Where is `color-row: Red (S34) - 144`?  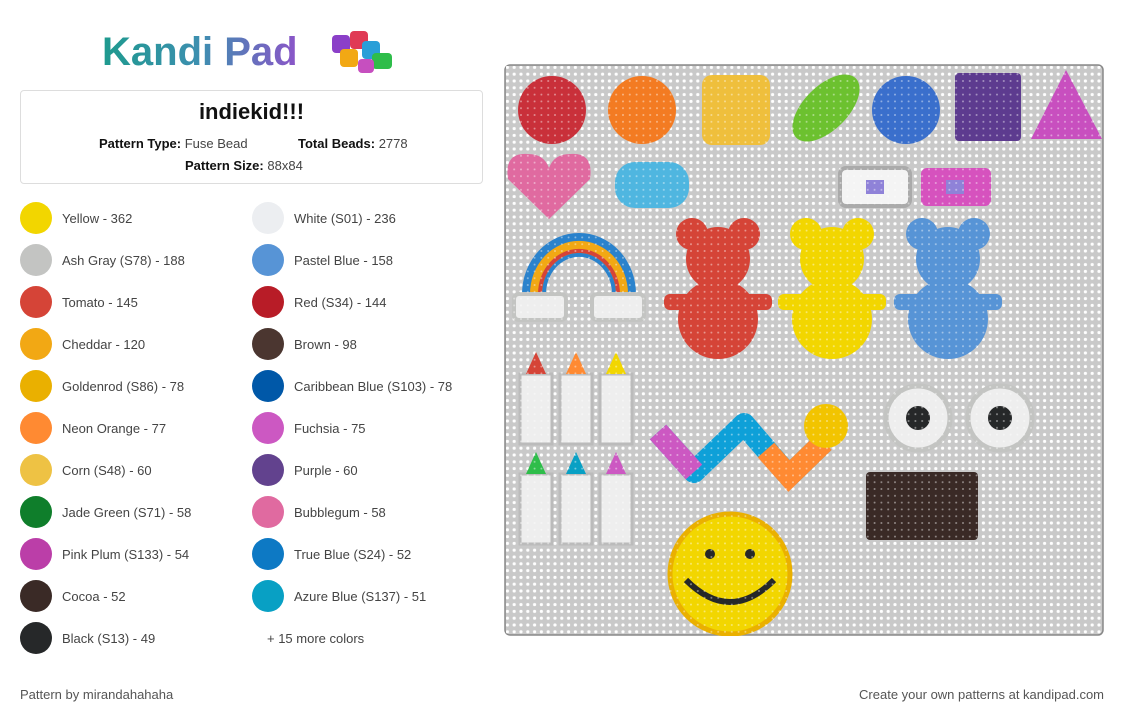
color-row: Red (S34) - 144 is located at coordinates (319, 302).